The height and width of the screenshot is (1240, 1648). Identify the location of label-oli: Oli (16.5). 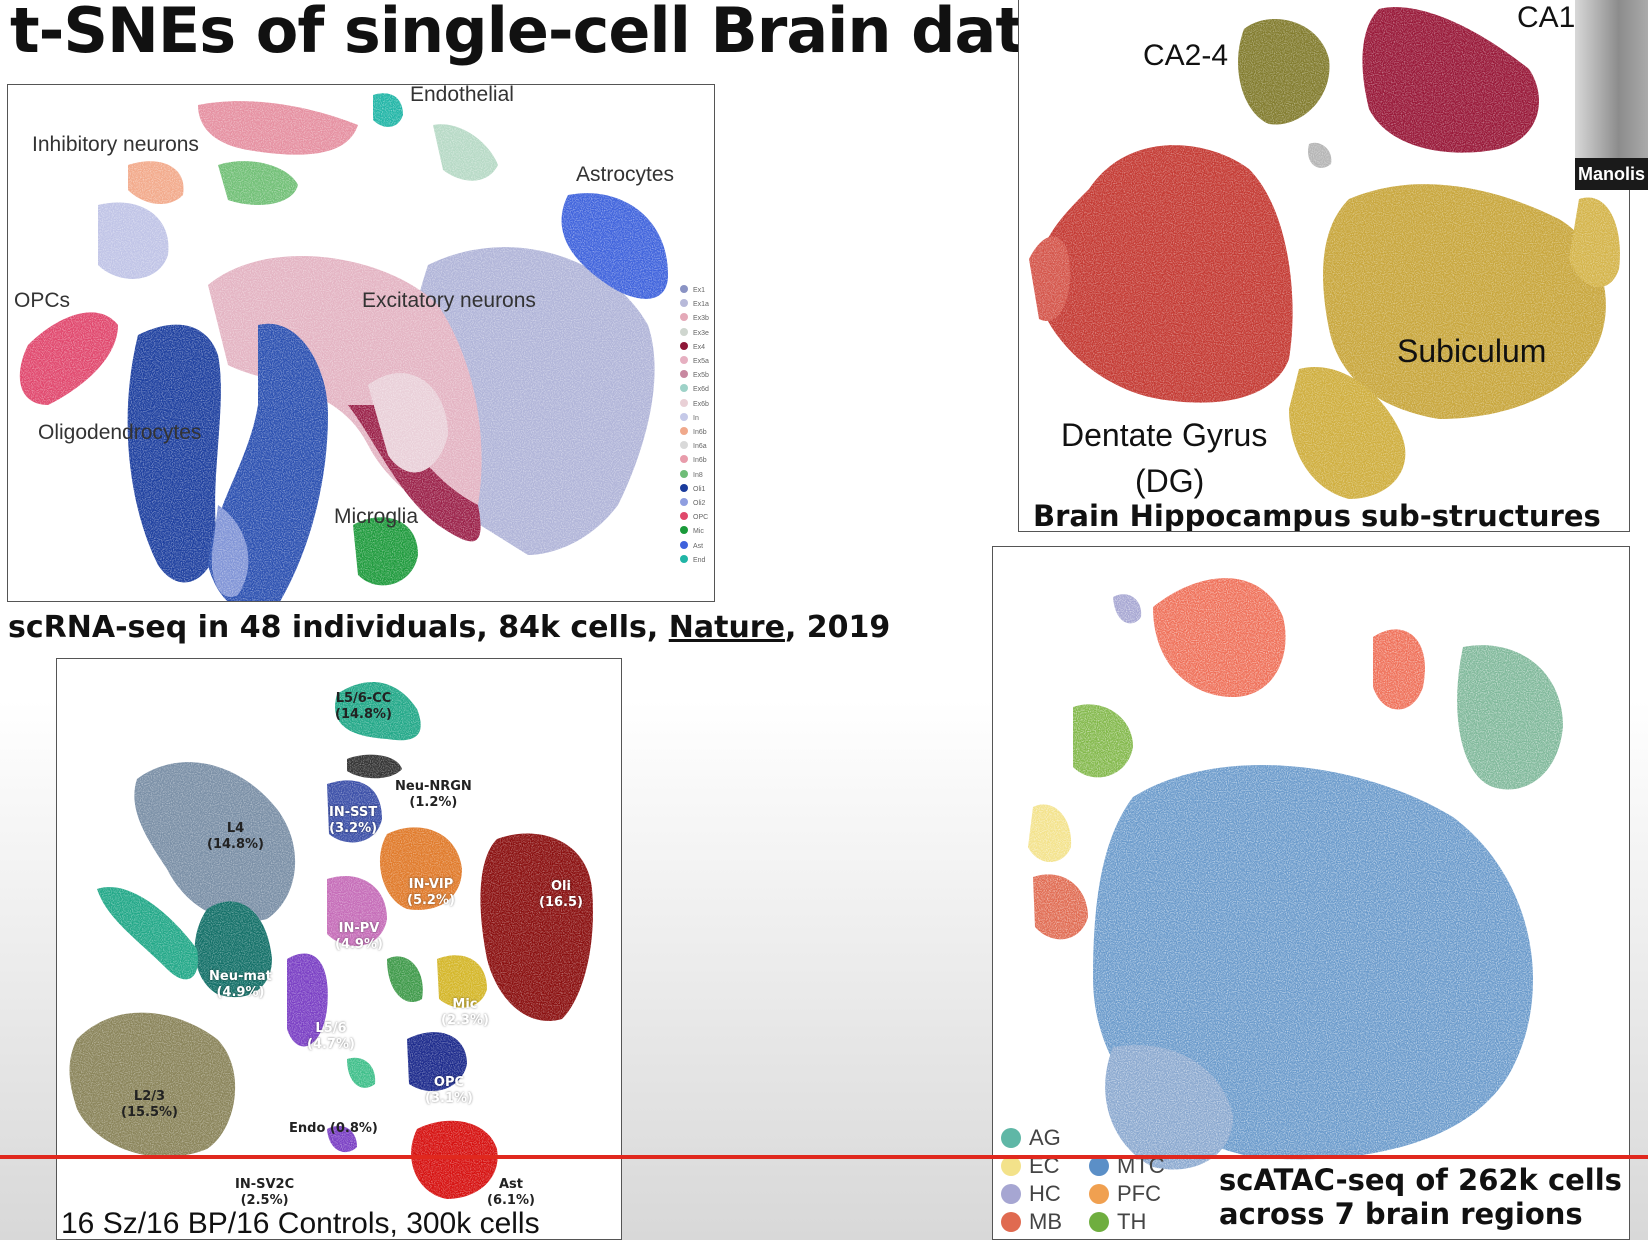
(561, 894).